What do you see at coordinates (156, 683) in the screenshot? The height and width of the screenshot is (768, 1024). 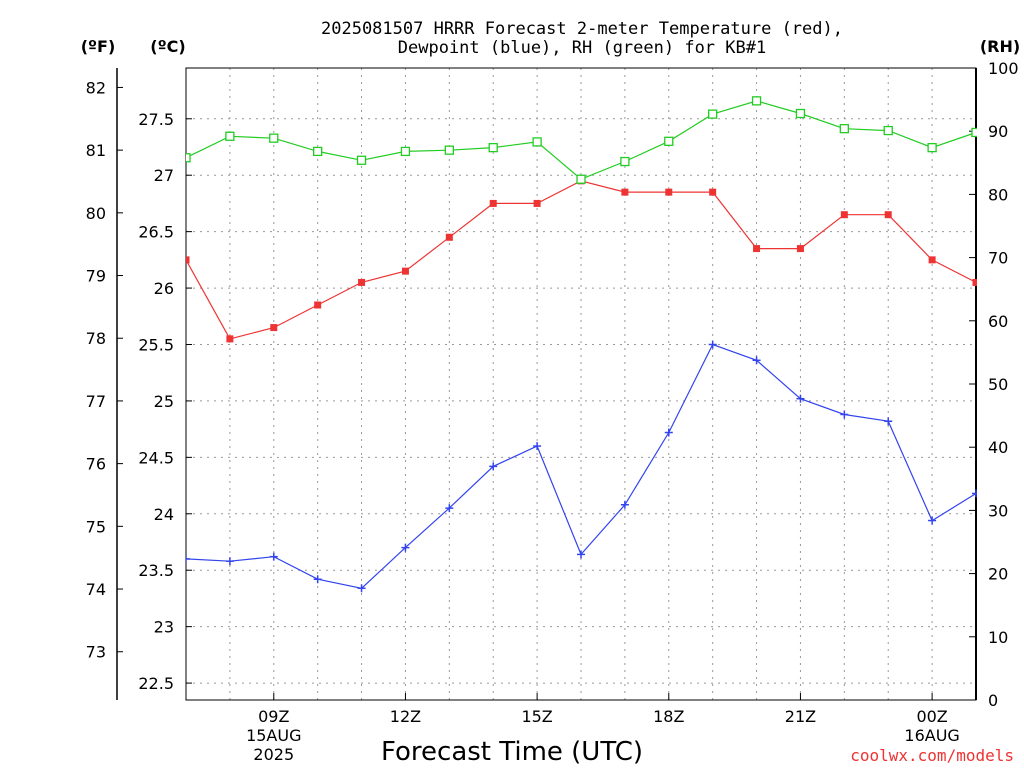 I see `celsius-tick-label: 22.5` at bounding box center [156, 683].